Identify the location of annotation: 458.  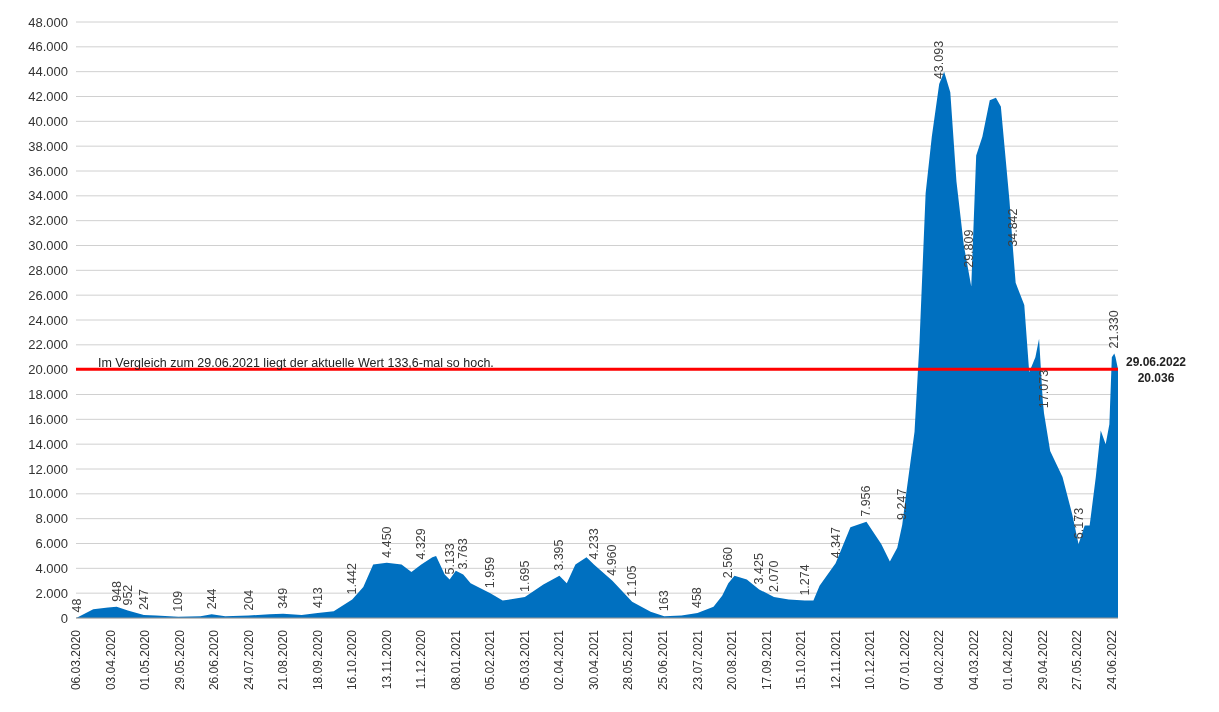
(697, 598).